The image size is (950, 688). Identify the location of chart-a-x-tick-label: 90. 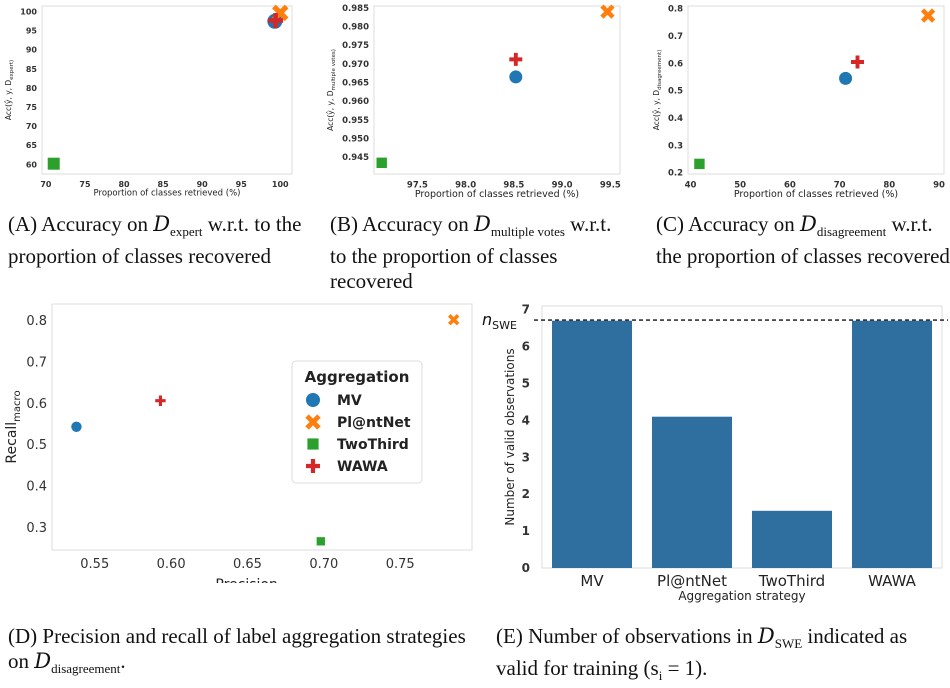
(203, 184).